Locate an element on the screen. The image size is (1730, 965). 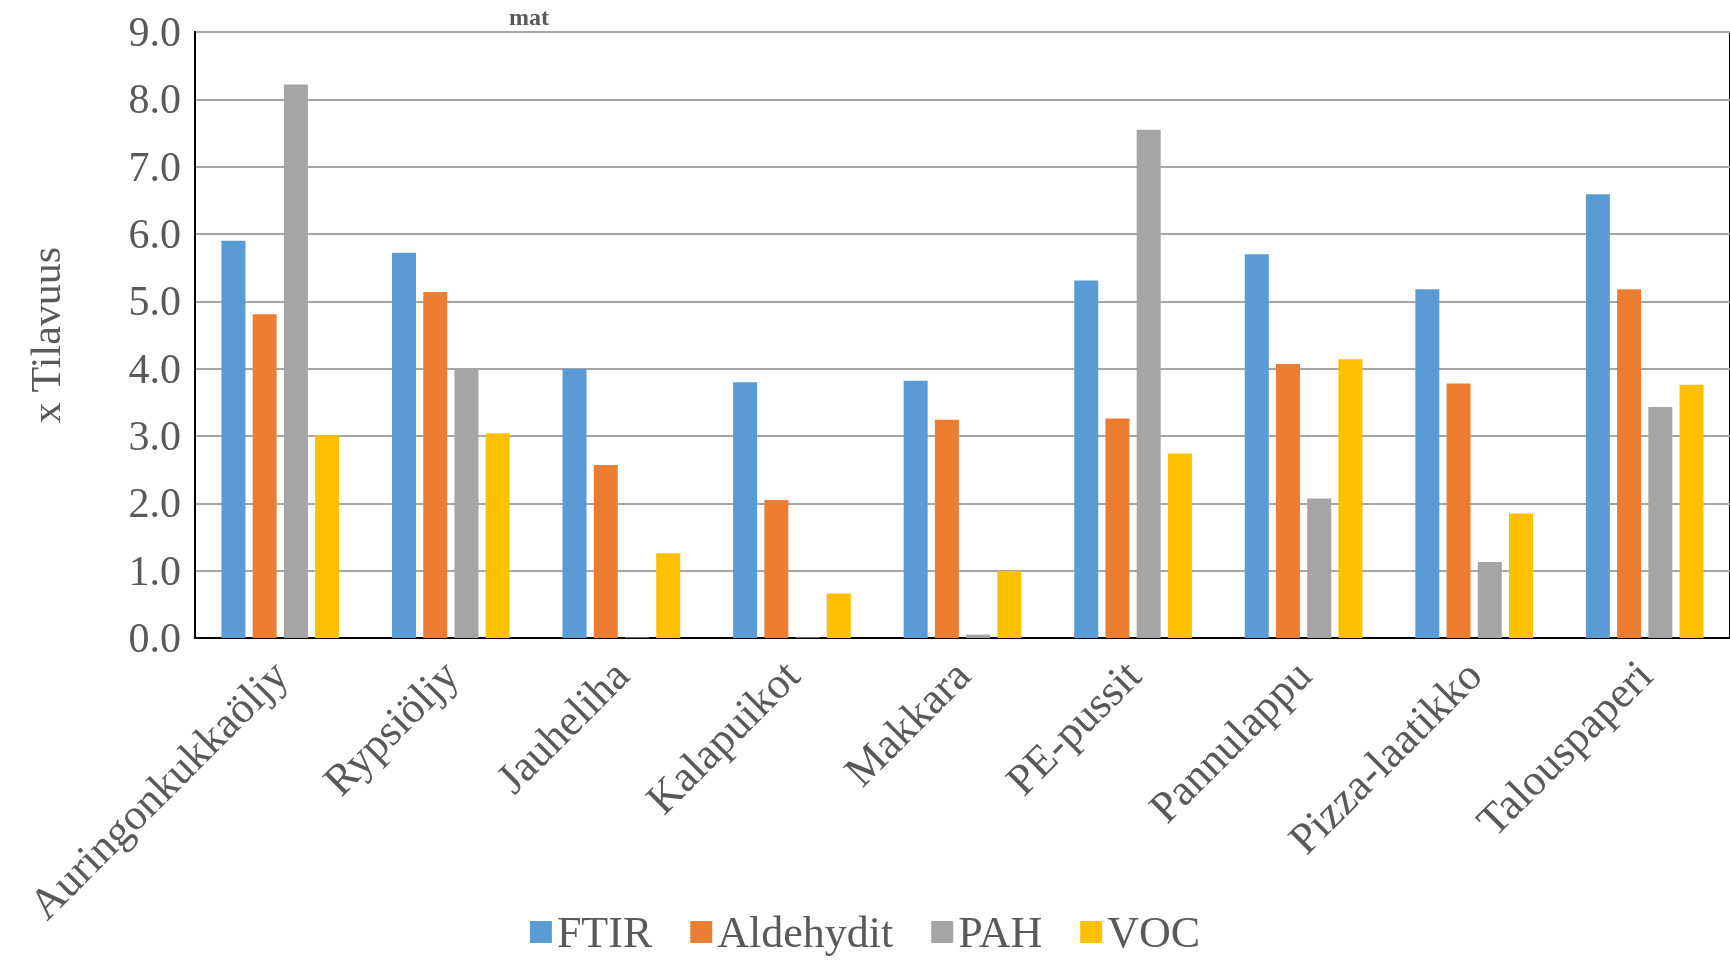
legend-label: VOC is located at coordinates (1154, 932).